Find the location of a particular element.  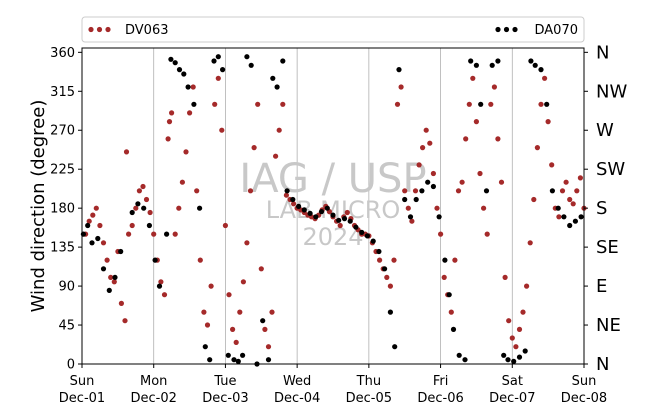

compass-label: N is located at coordinates (602, 52).